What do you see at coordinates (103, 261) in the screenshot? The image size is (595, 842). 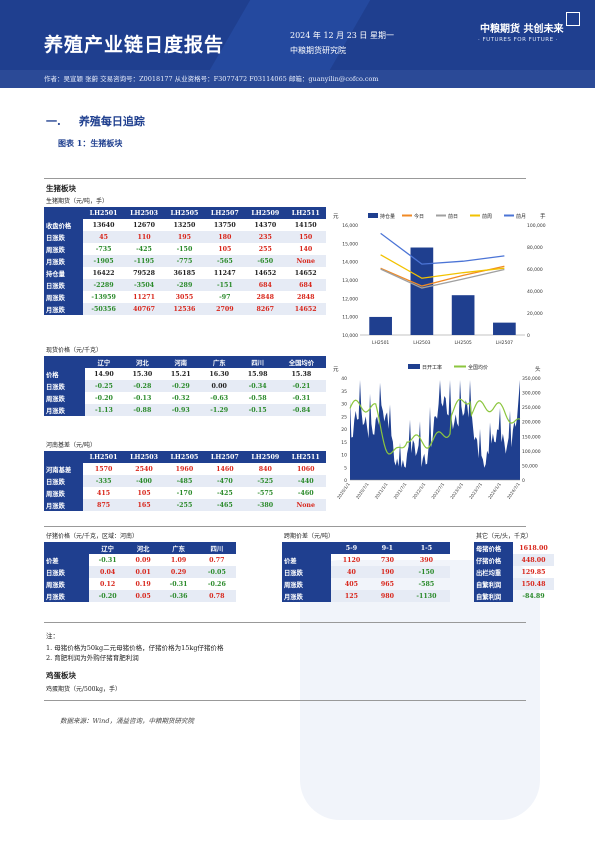 I see `table-cell: -1905` at bounding box center [103, 261].